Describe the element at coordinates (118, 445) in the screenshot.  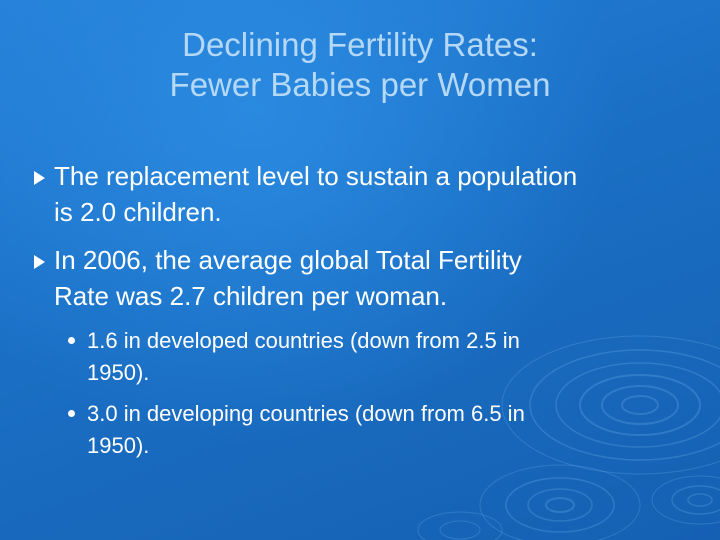
I see `sub-bullet-2-line-2: 1950).` at that location.